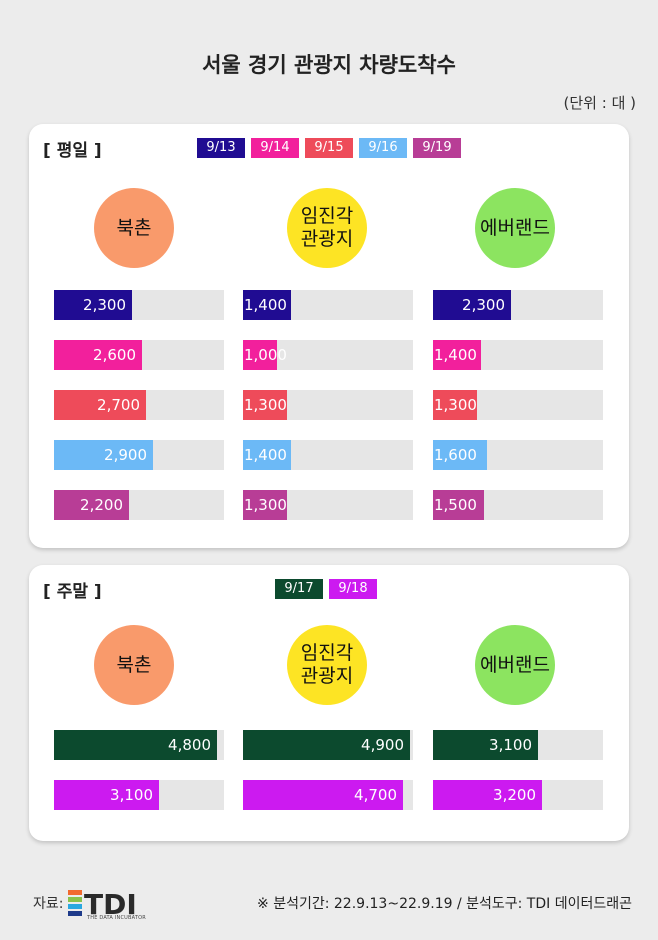 The image size is (658, 940). Describe the element at coordinates (48, 904) in the screenshot. I see `source-label: 자료:` at that location.